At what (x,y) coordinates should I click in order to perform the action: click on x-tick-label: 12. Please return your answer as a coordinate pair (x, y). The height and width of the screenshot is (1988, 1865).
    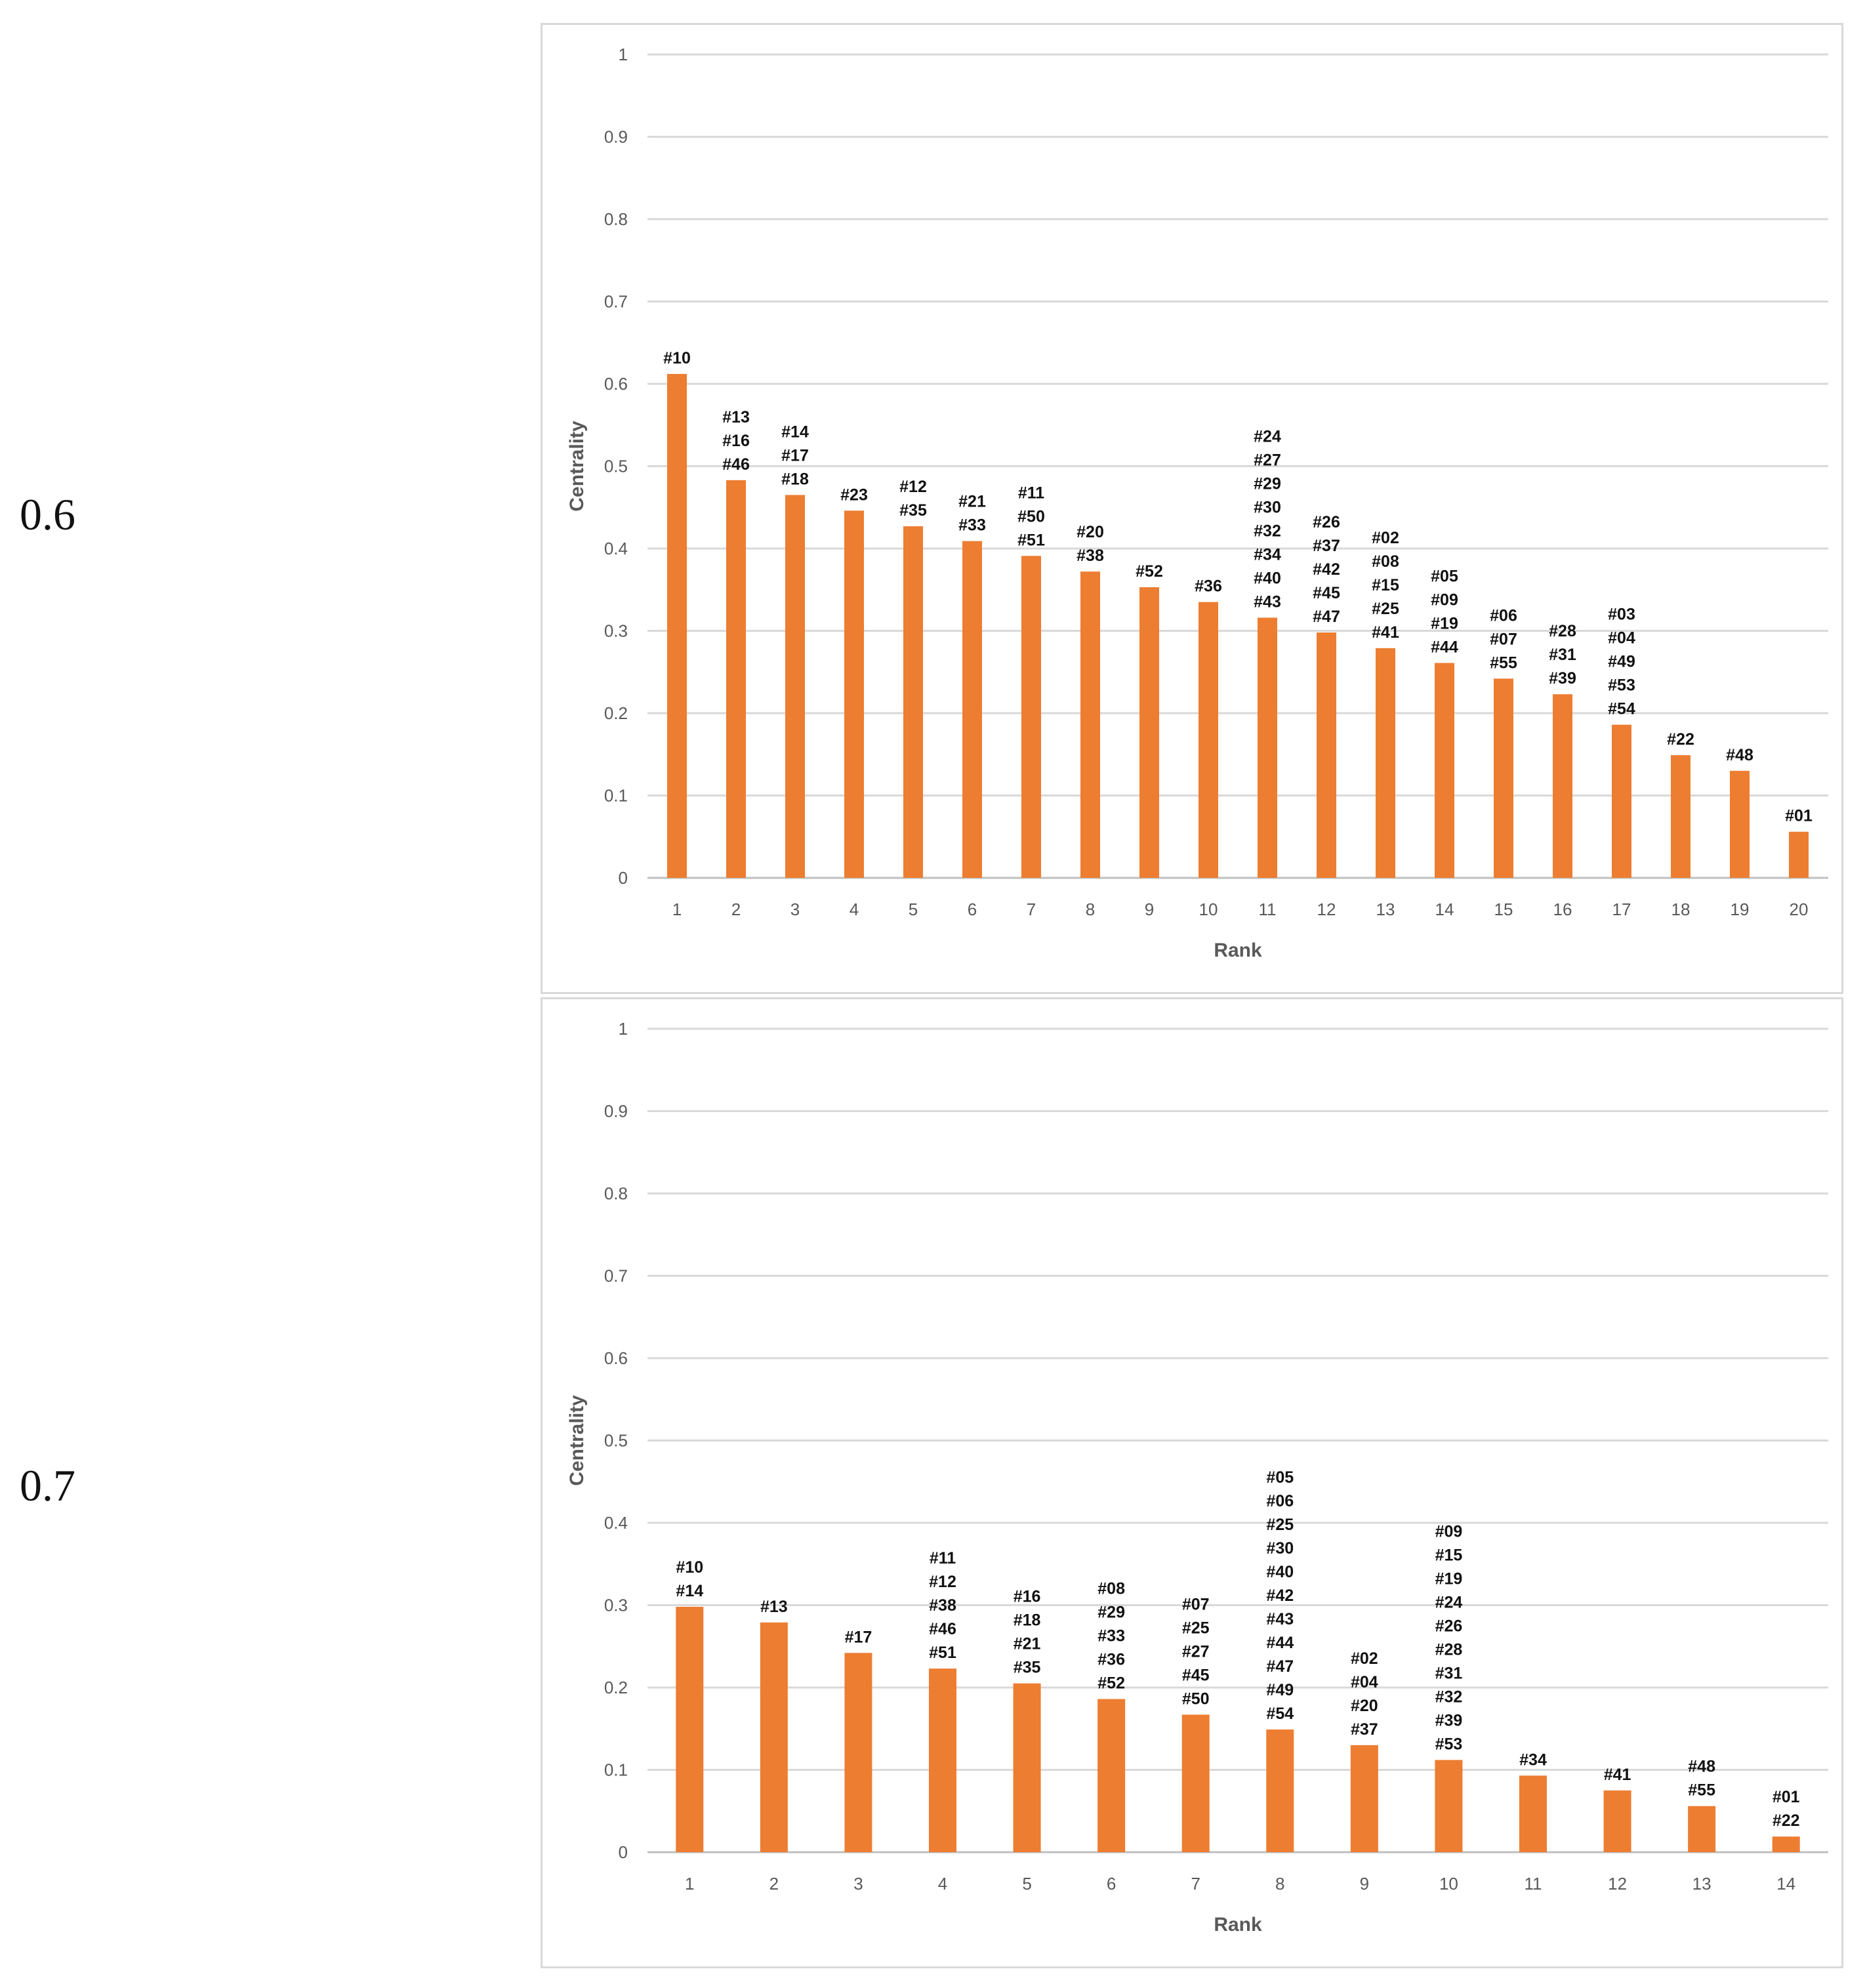
    Looking at the image, I should click on (1326, 909).